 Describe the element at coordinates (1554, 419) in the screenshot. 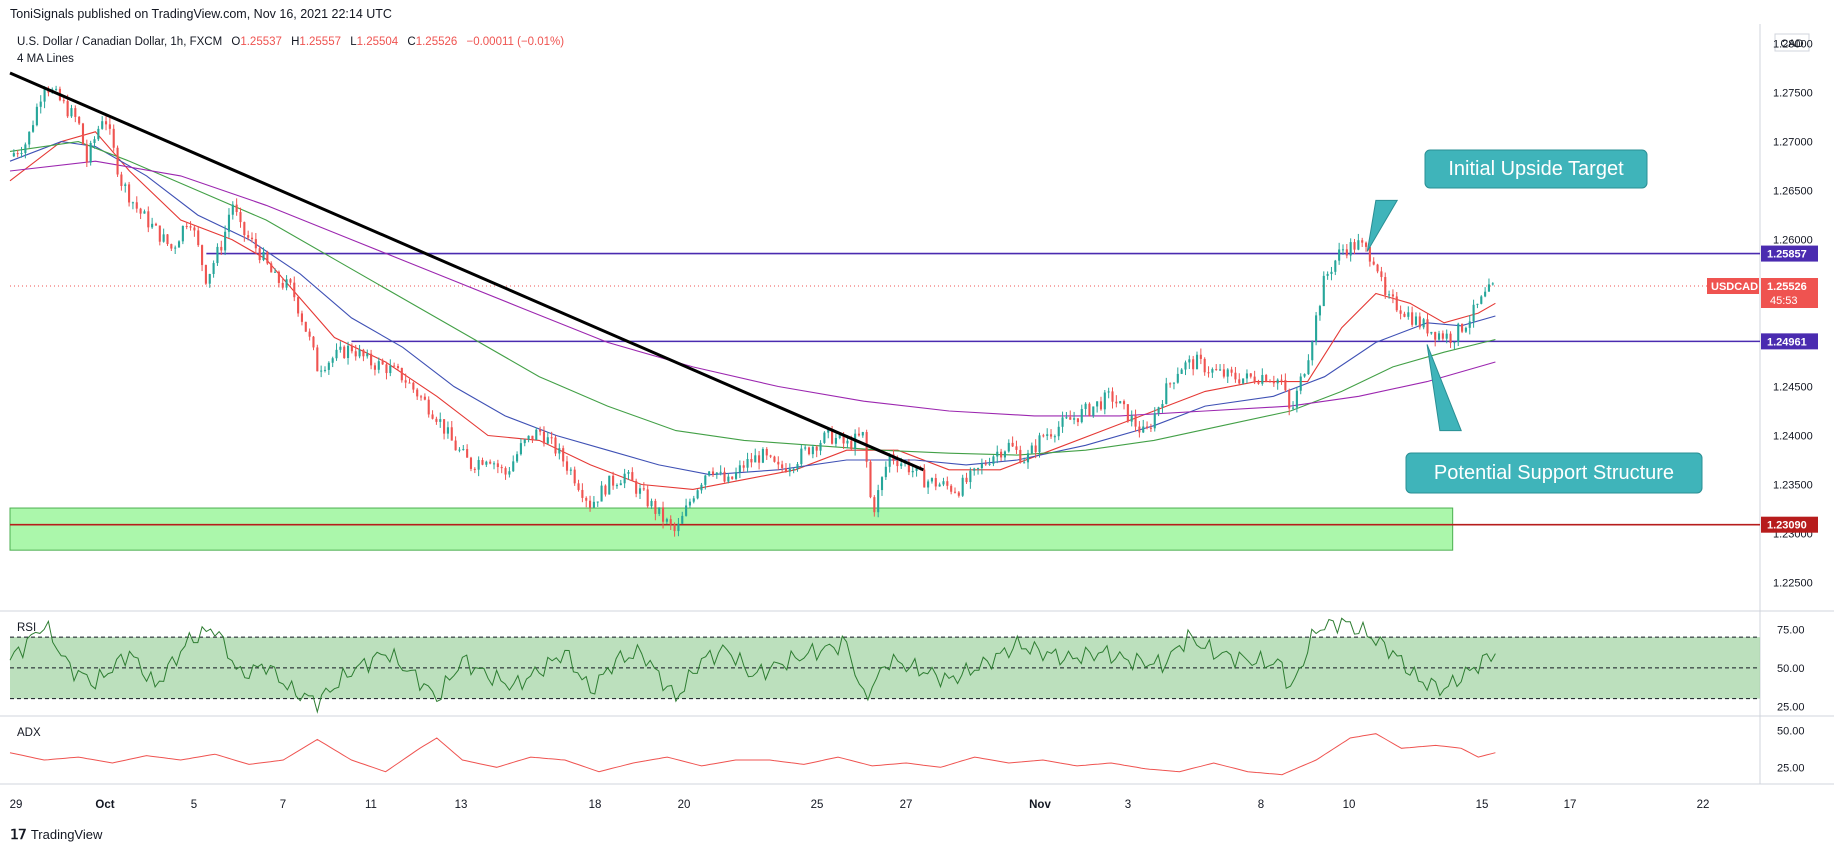

I see `callout-potential-support-structure: Potential Support Structure` at that location.